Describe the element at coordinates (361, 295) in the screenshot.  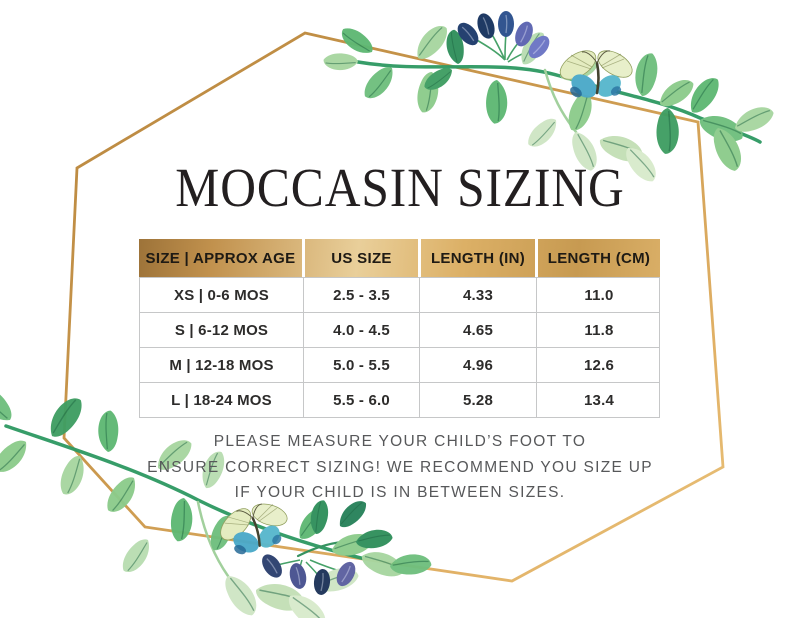
I see `table-cell: 2.5 - 3.5` at that location.